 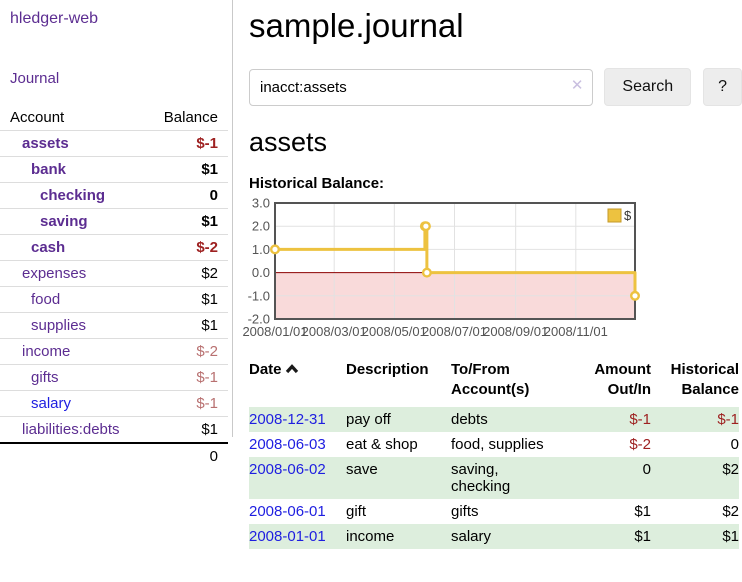 What do you see at coordinates (48, 247) in the screenshot?
I see `account-link: cash` at bounding box center [48, 247].